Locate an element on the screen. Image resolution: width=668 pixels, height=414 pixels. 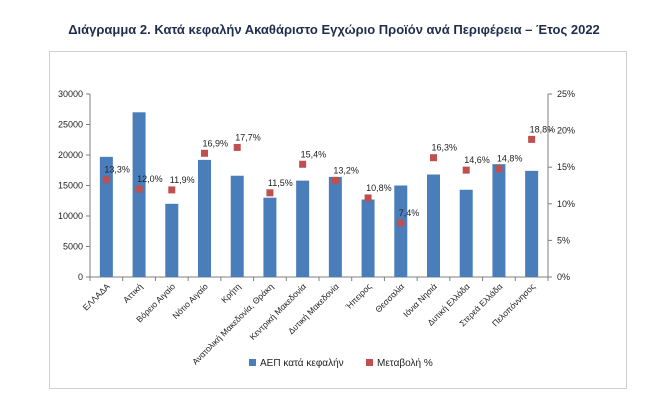
data-label-14: 18,8% is located at coordinates (543, 129).